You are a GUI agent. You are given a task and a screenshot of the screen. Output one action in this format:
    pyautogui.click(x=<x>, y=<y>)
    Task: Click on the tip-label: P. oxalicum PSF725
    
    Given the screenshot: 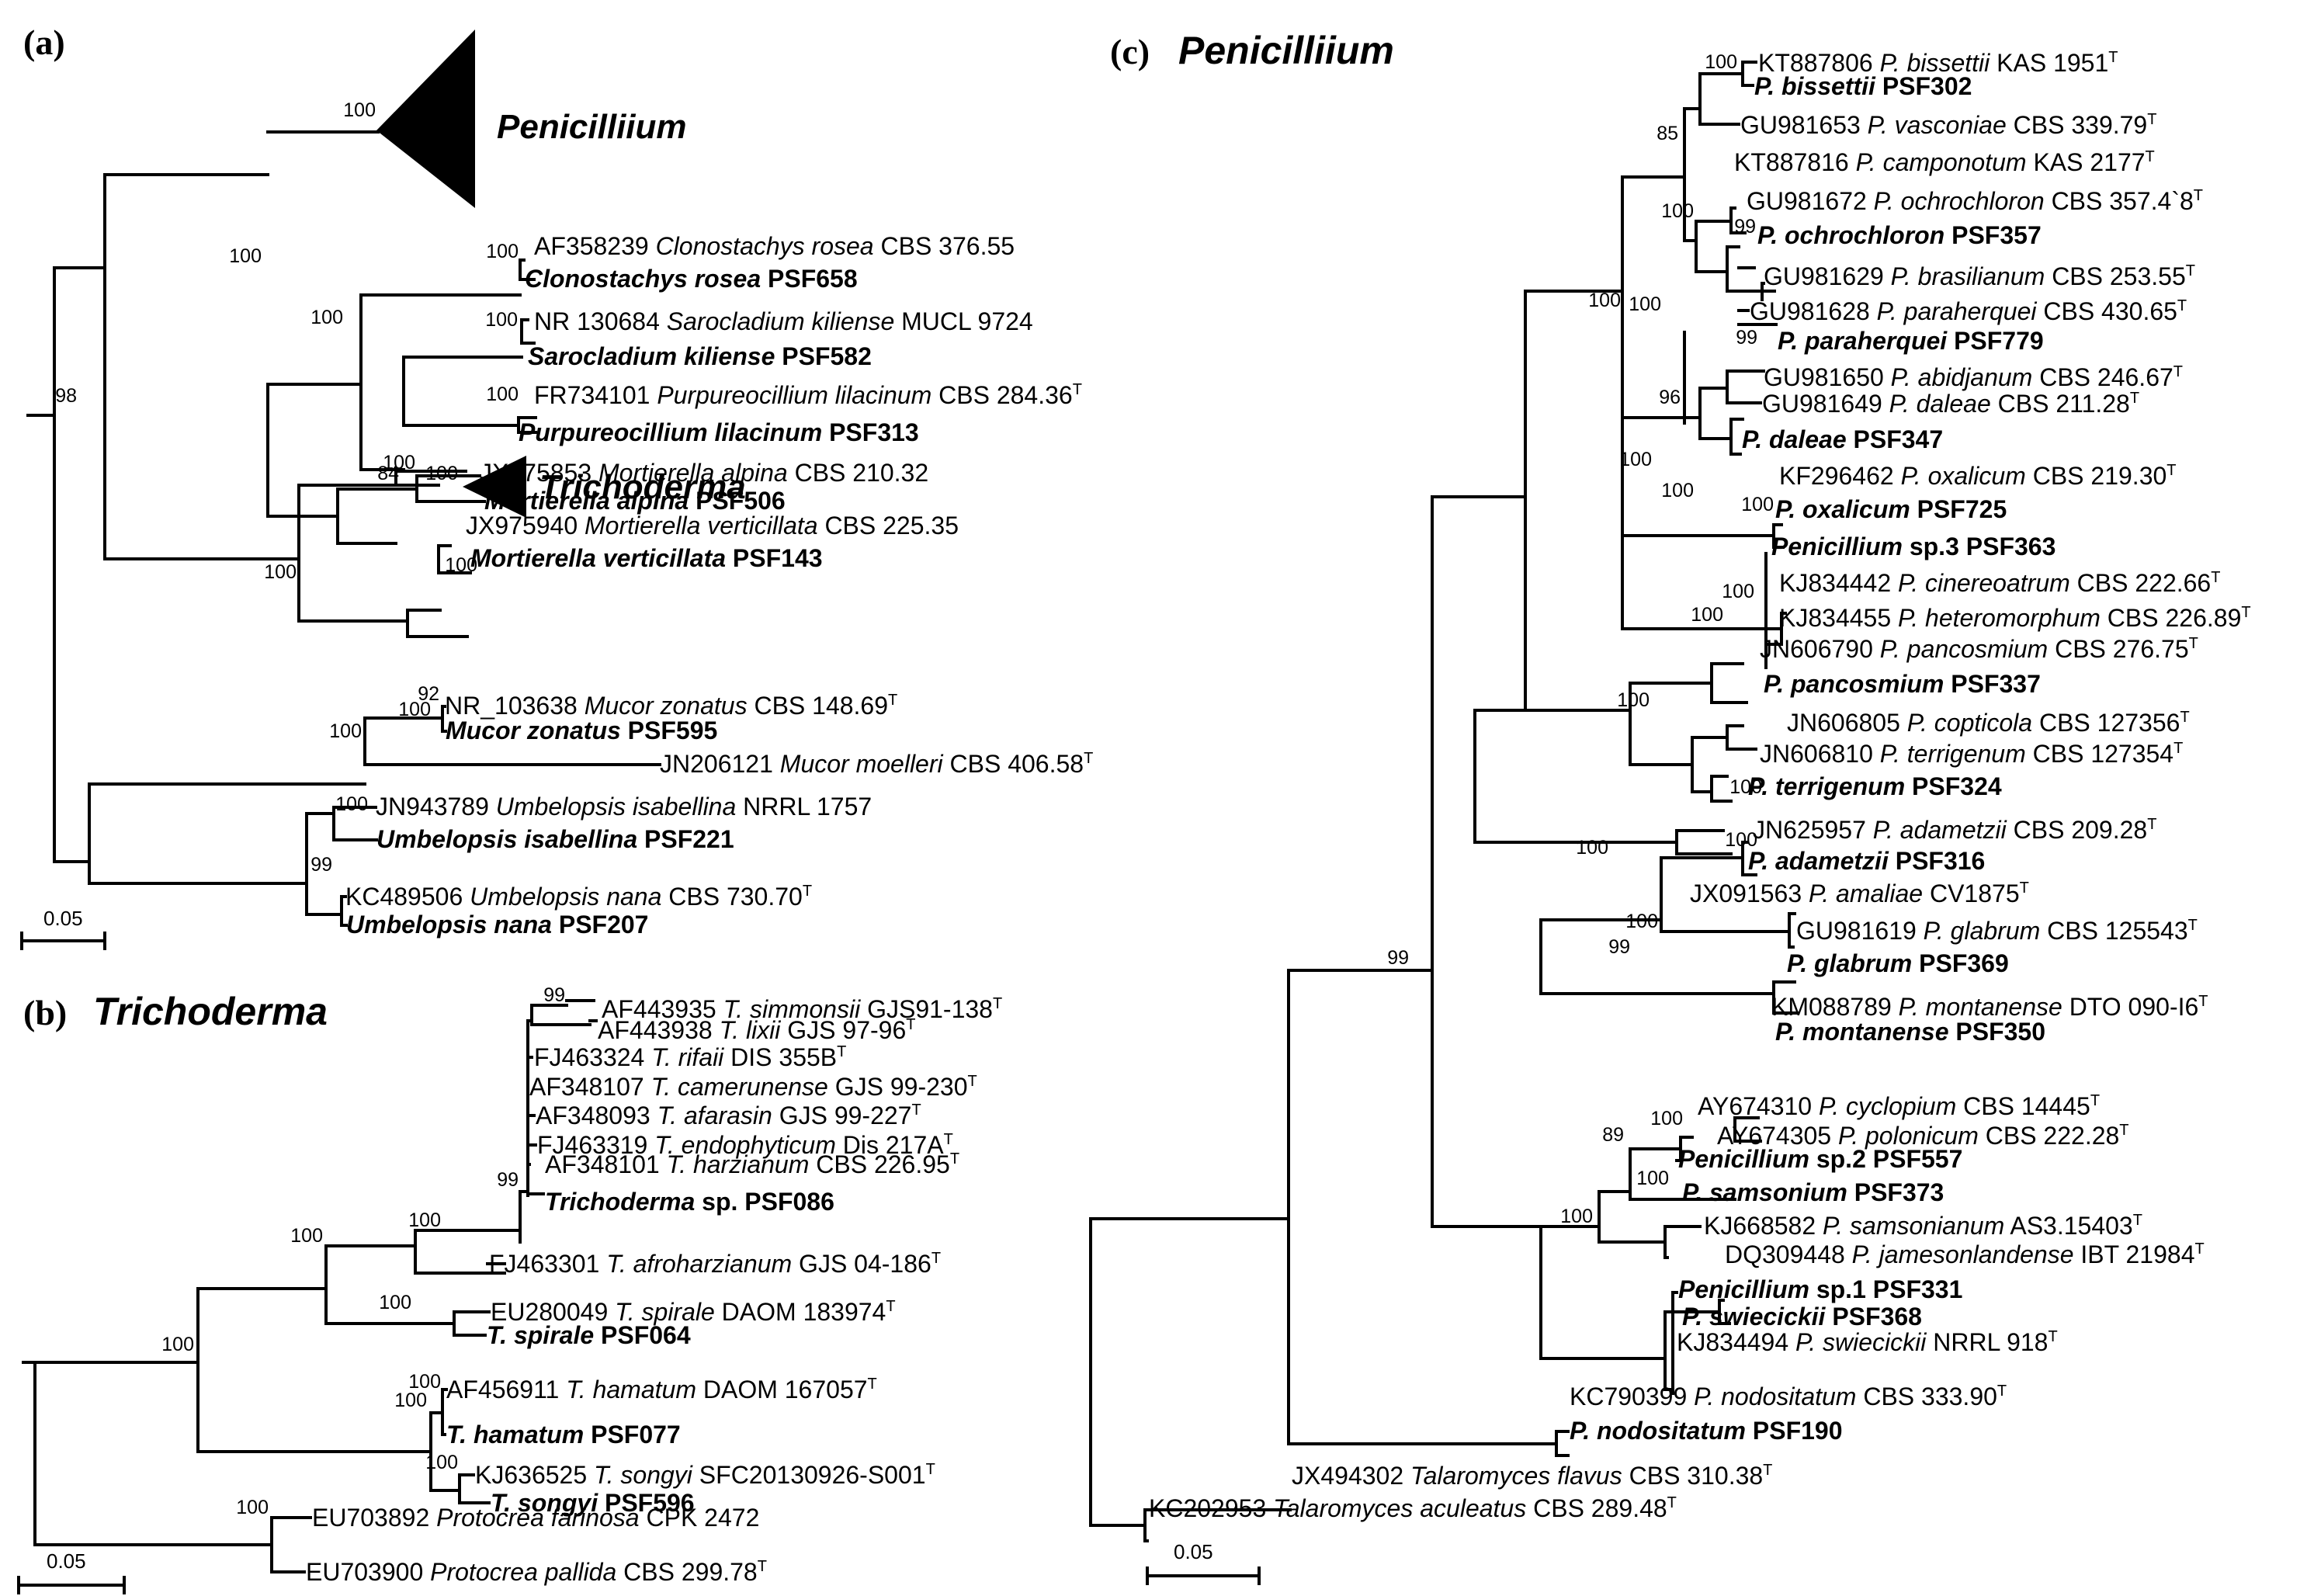 What is the action you would take?
    pyautogui.click(x=1891, y=509)
    